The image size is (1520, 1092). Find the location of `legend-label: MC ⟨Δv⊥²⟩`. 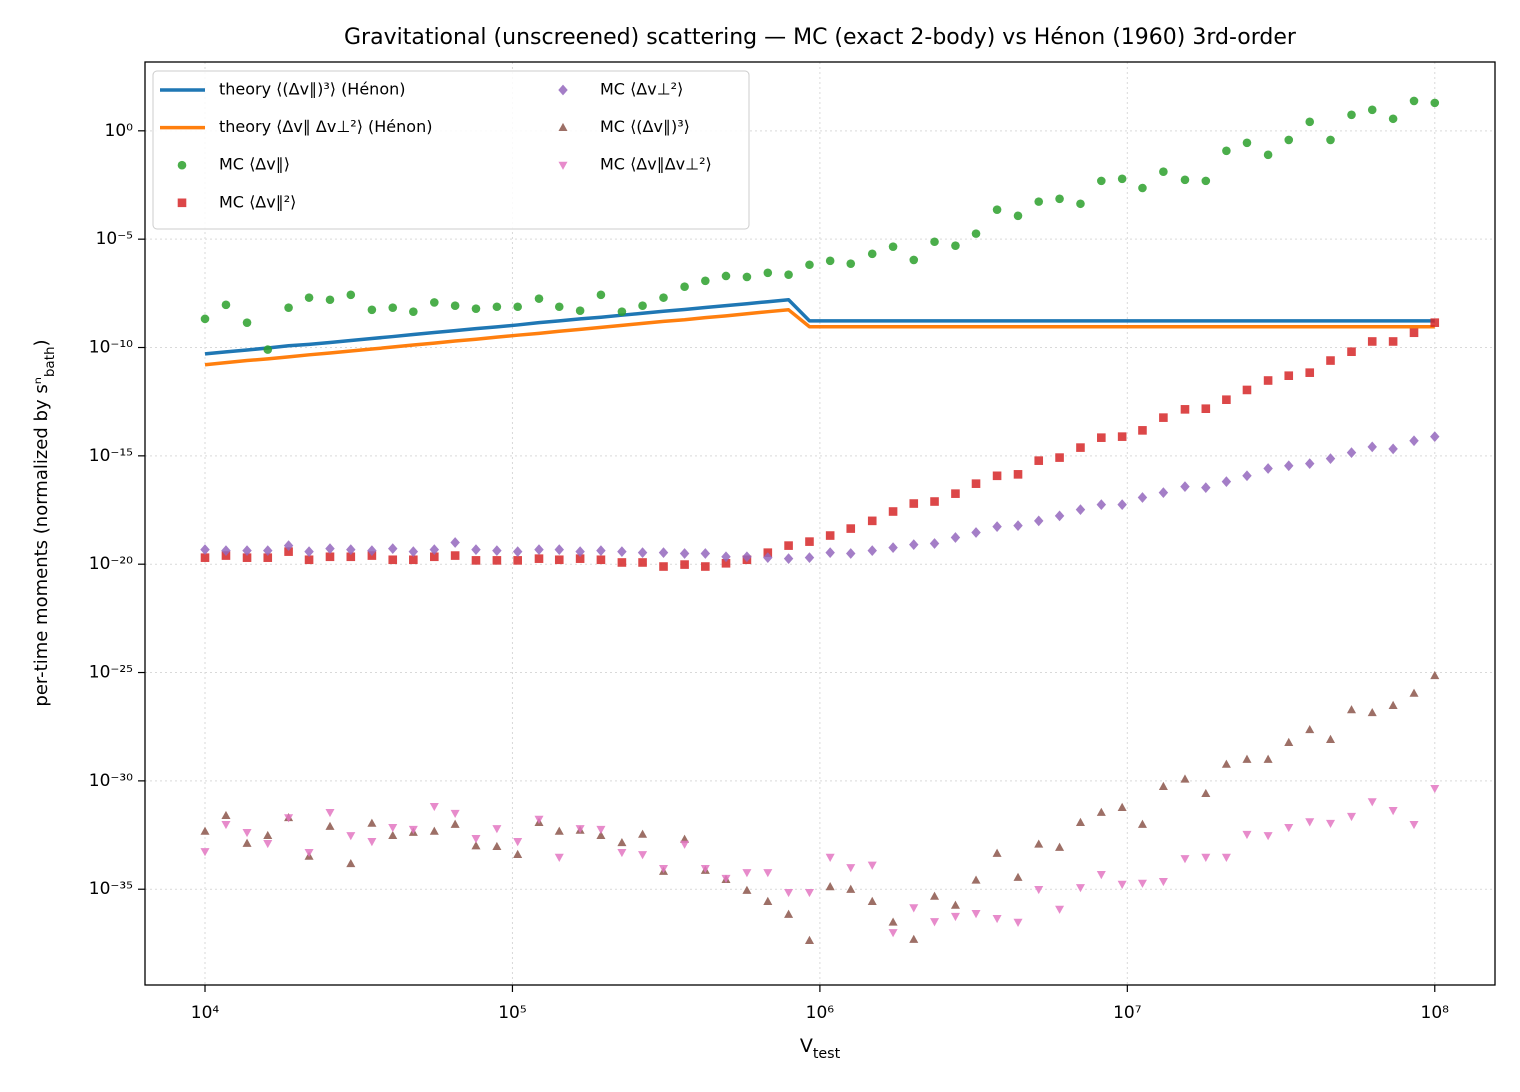

legend-label: MC ⟨Δv⊥²⟩ is located at coordinates (641, 89).